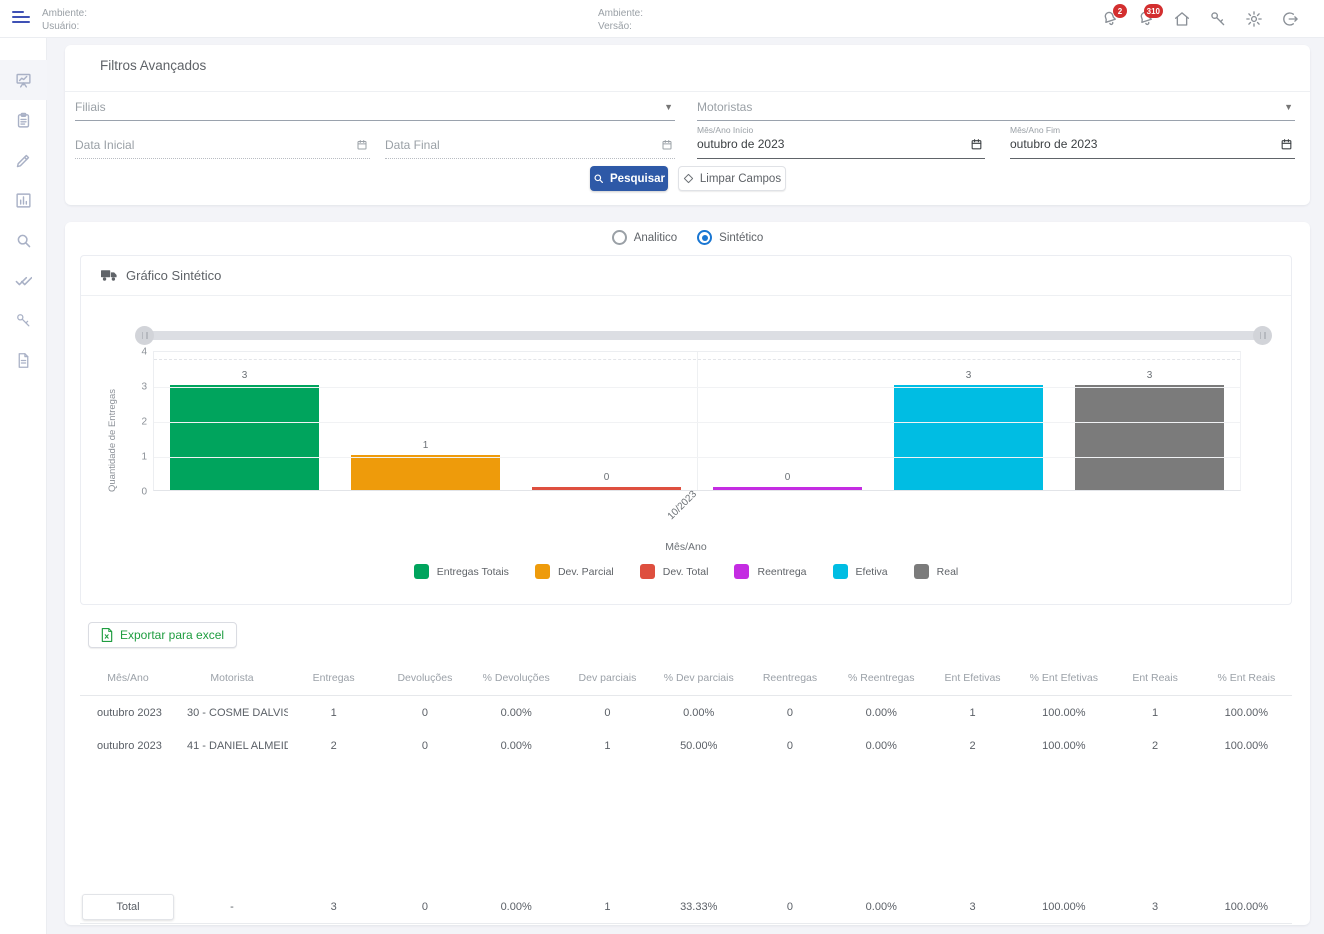  I want to click on legend-item: Reentrega, so click(770, 571).